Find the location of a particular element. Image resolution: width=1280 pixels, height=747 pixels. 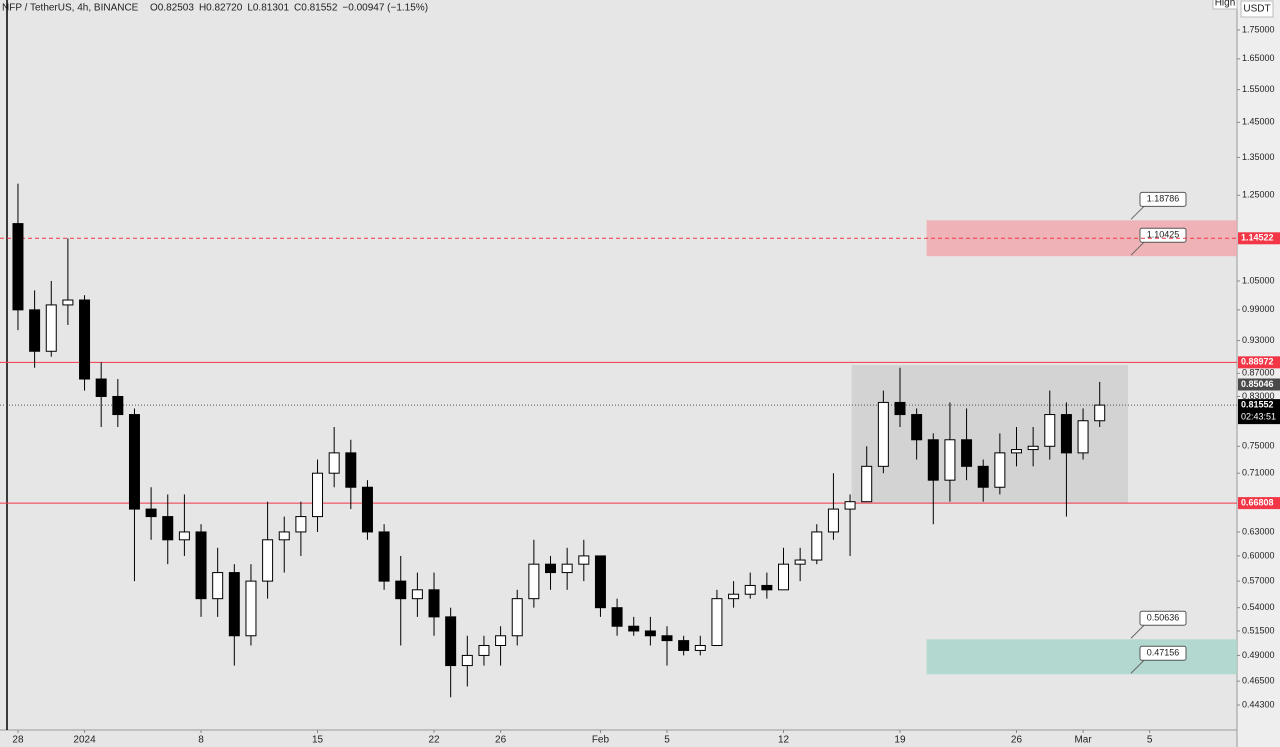

y-tick-label: 1.05000 is located at coordinates (1258, 280).